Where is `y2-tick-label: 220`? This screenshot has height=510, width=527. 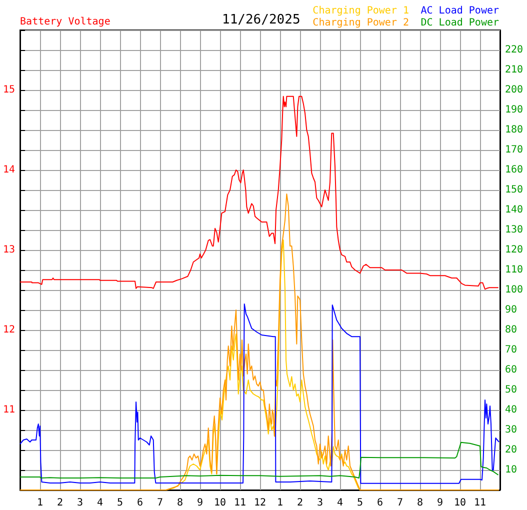 y2-tick-label: 220 is located at coordinates (514, 50).